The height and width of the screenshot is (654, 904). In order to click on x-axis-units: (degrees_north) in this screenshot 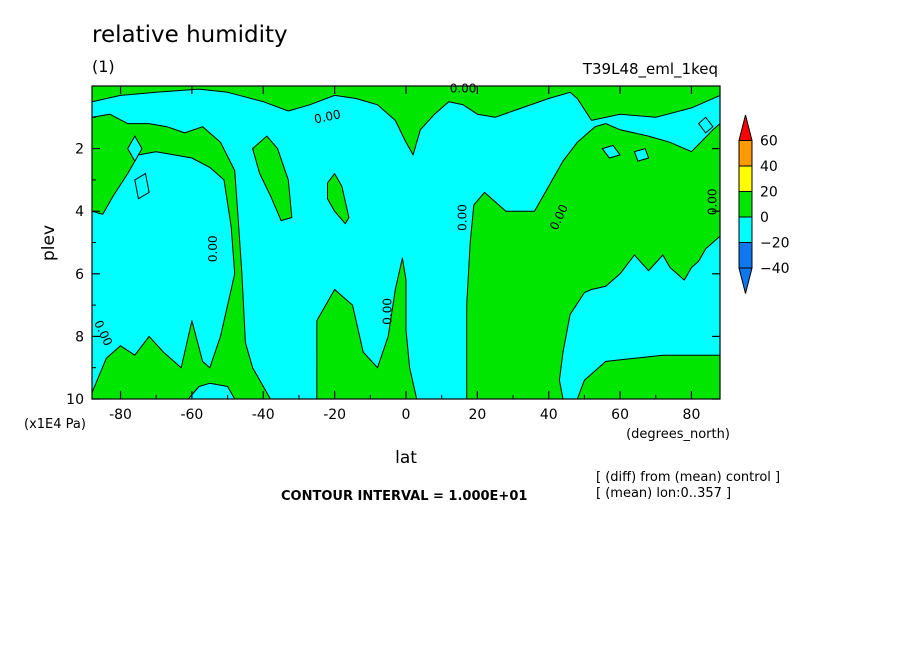, I will do `click(678, 434)`.